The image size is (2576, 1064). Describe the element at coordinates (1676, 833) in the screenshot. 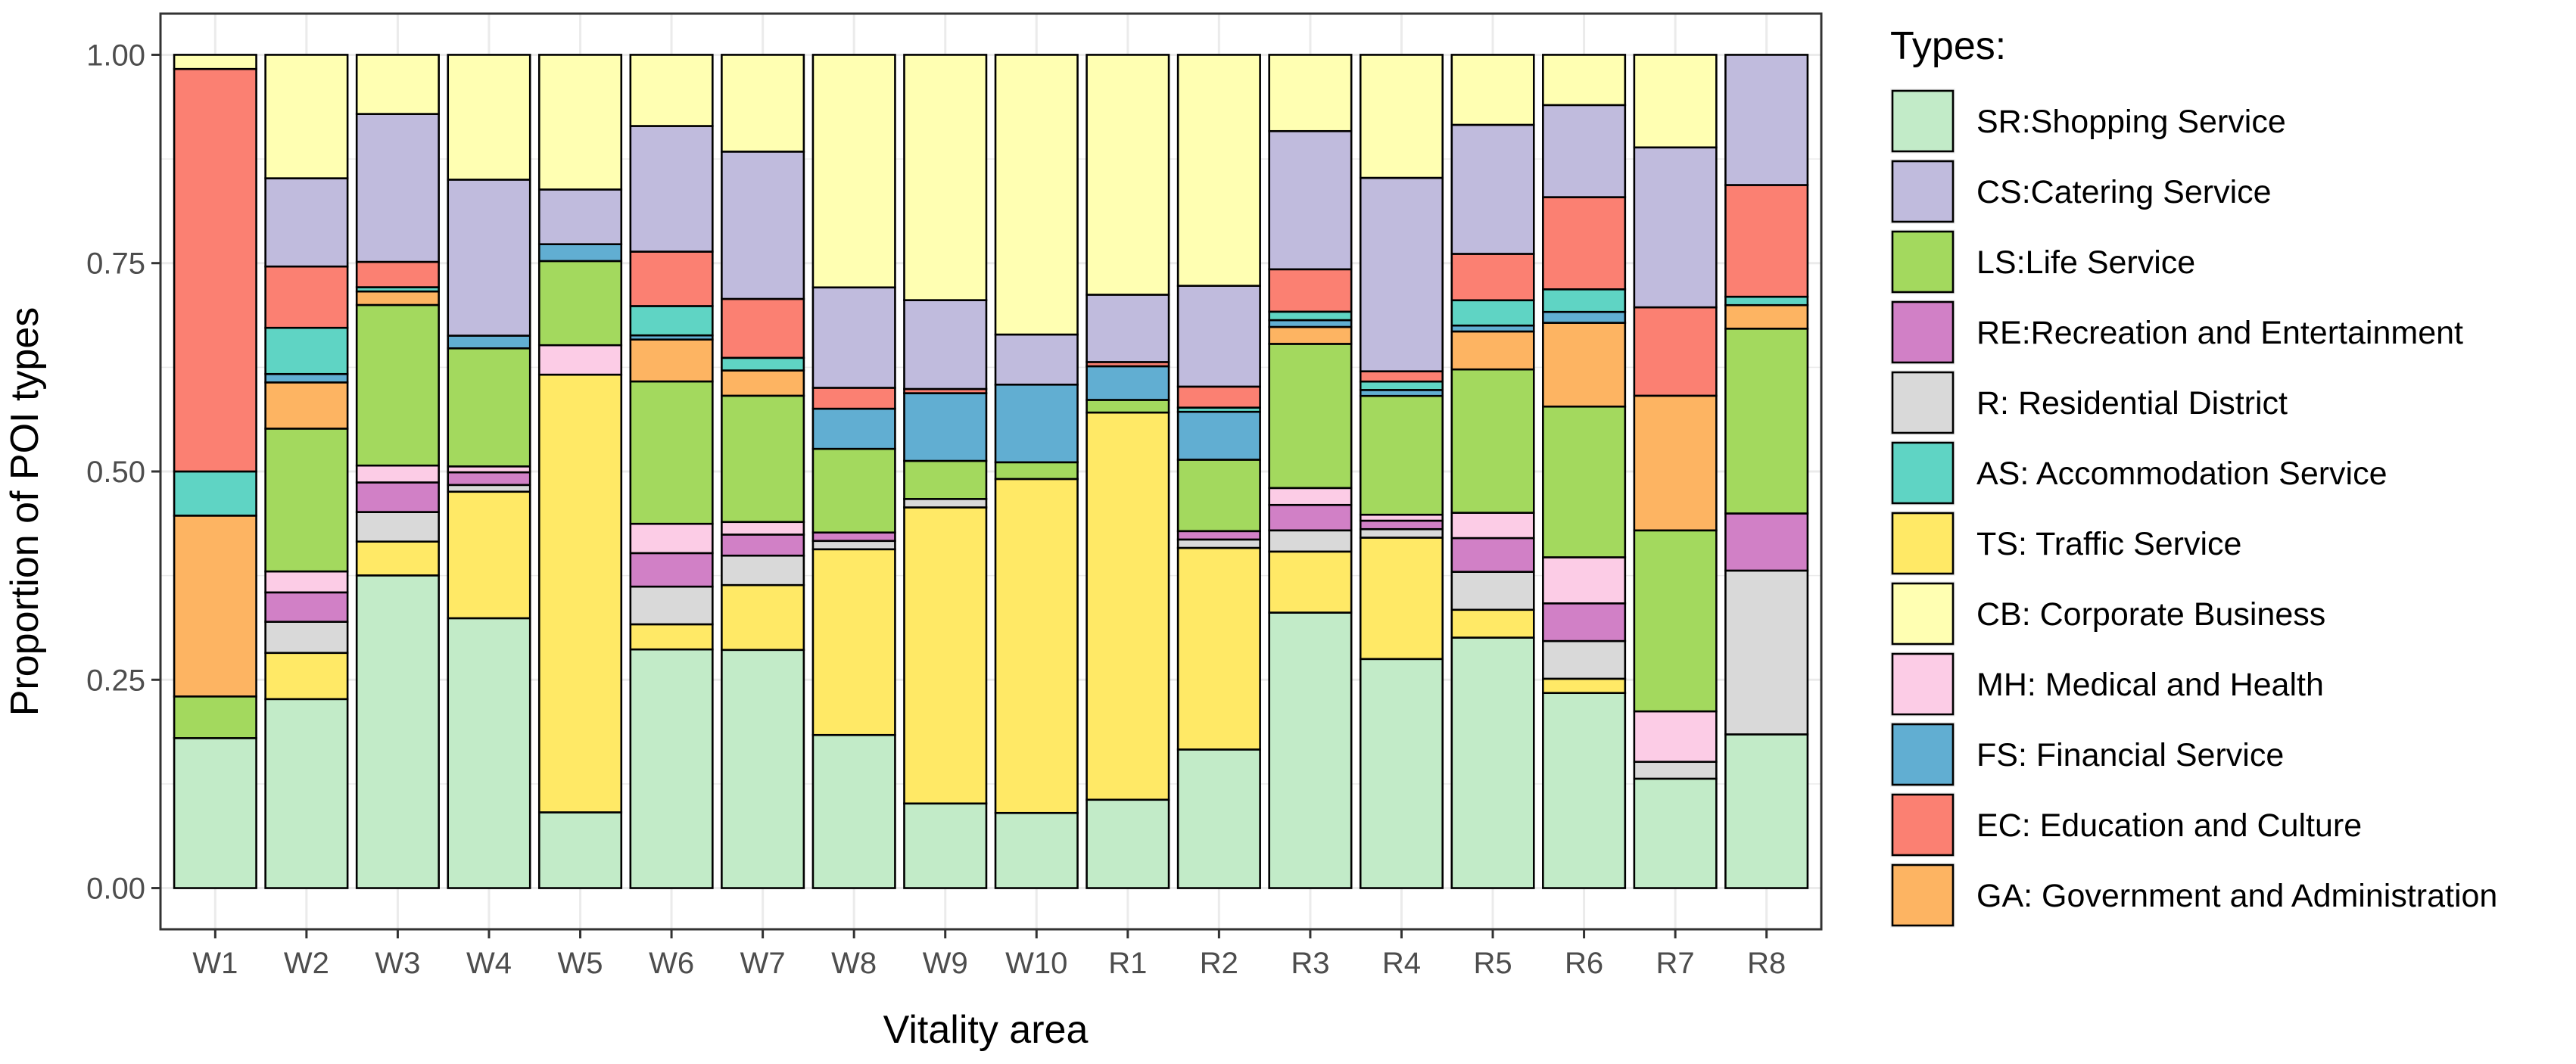

I see `bar-segment-r7-sr` at that location.